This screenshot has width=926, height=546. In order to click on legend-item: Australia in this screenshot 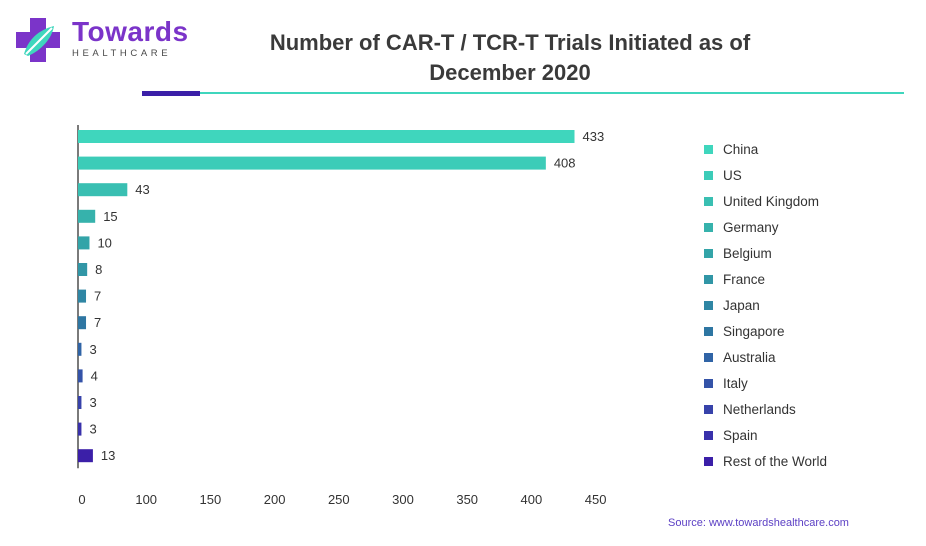, I will do `click(765, 357)`.